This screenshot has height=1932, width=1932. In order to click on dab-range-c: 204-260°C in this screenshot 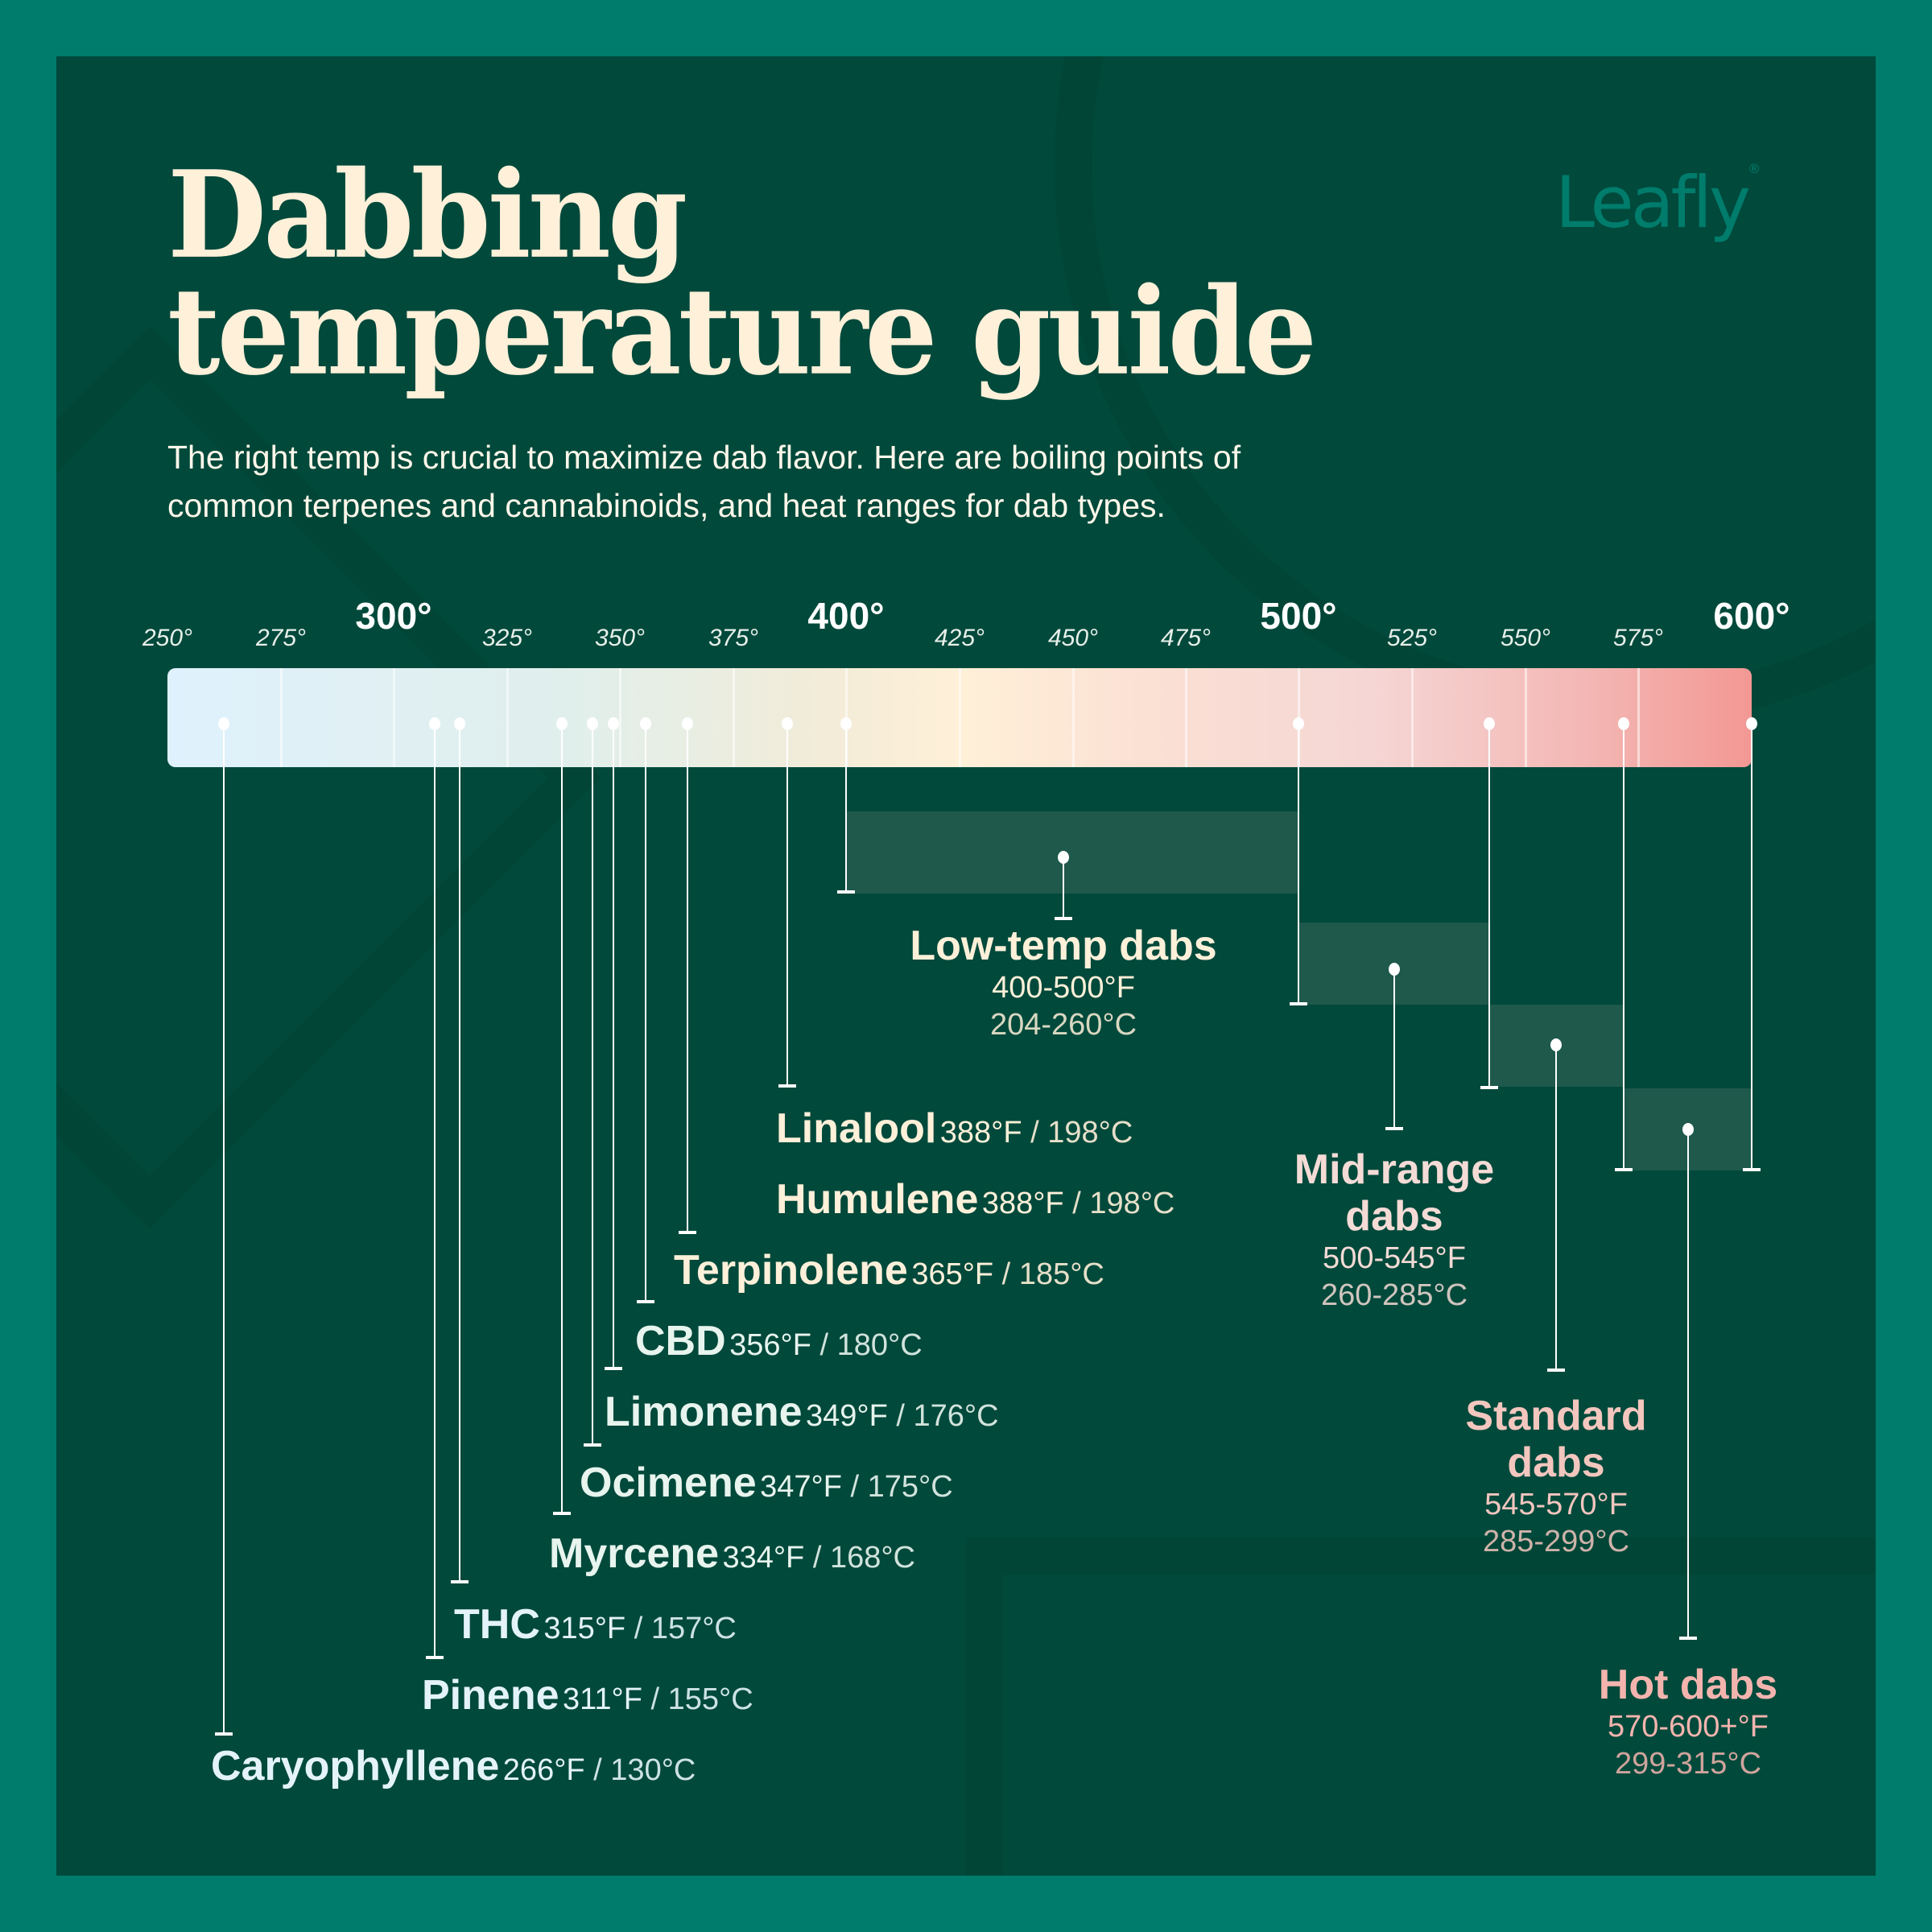, I will do `click(1063, 1025)`.